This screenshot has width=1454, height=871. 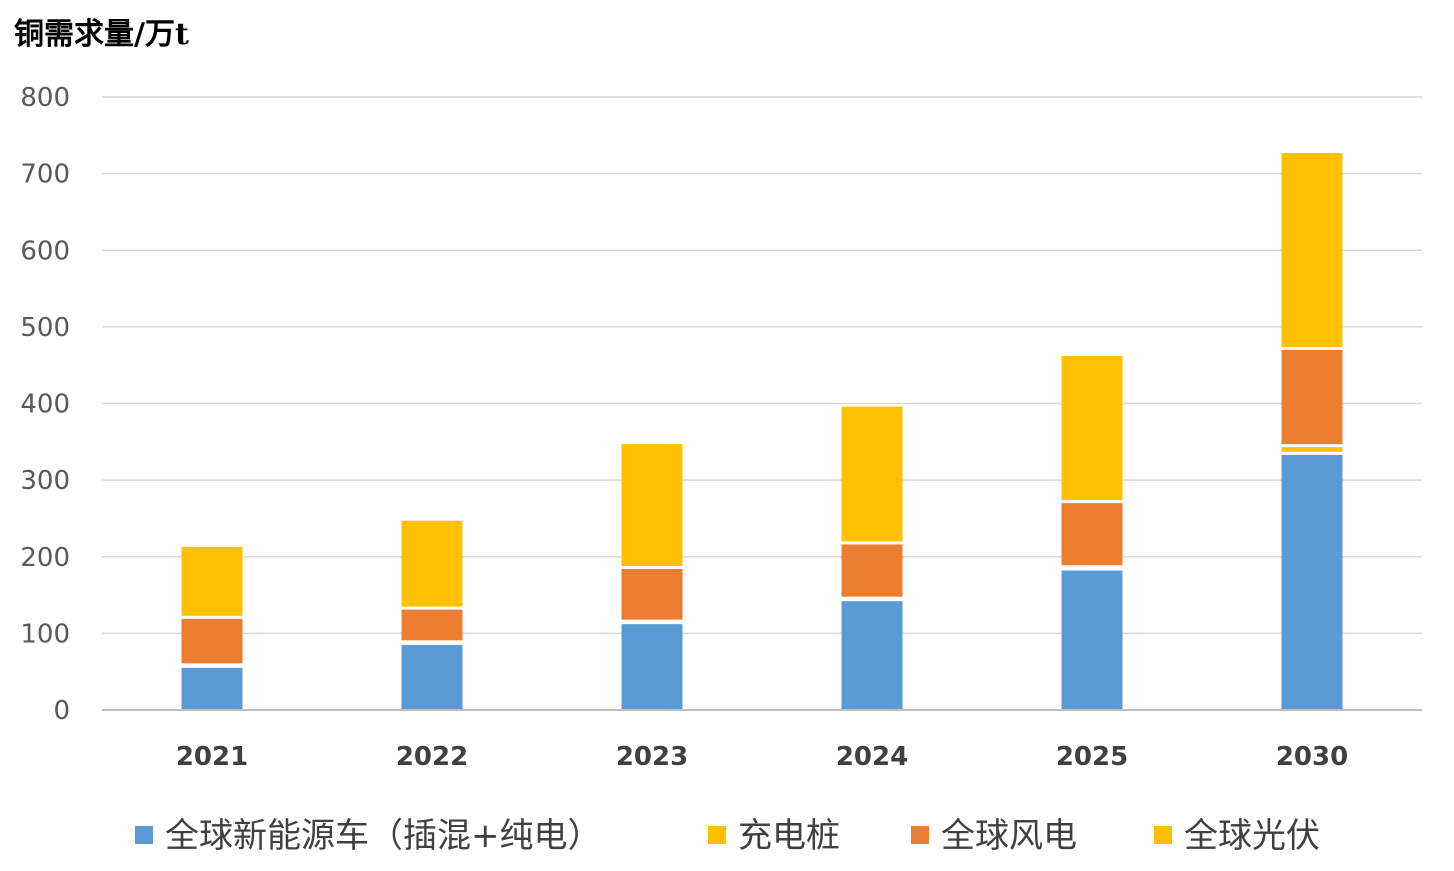 What do you see at coordinates (432, 757) in the screenshot?
I see `x-tick-label: 2022` at bounding box center [432, 757].